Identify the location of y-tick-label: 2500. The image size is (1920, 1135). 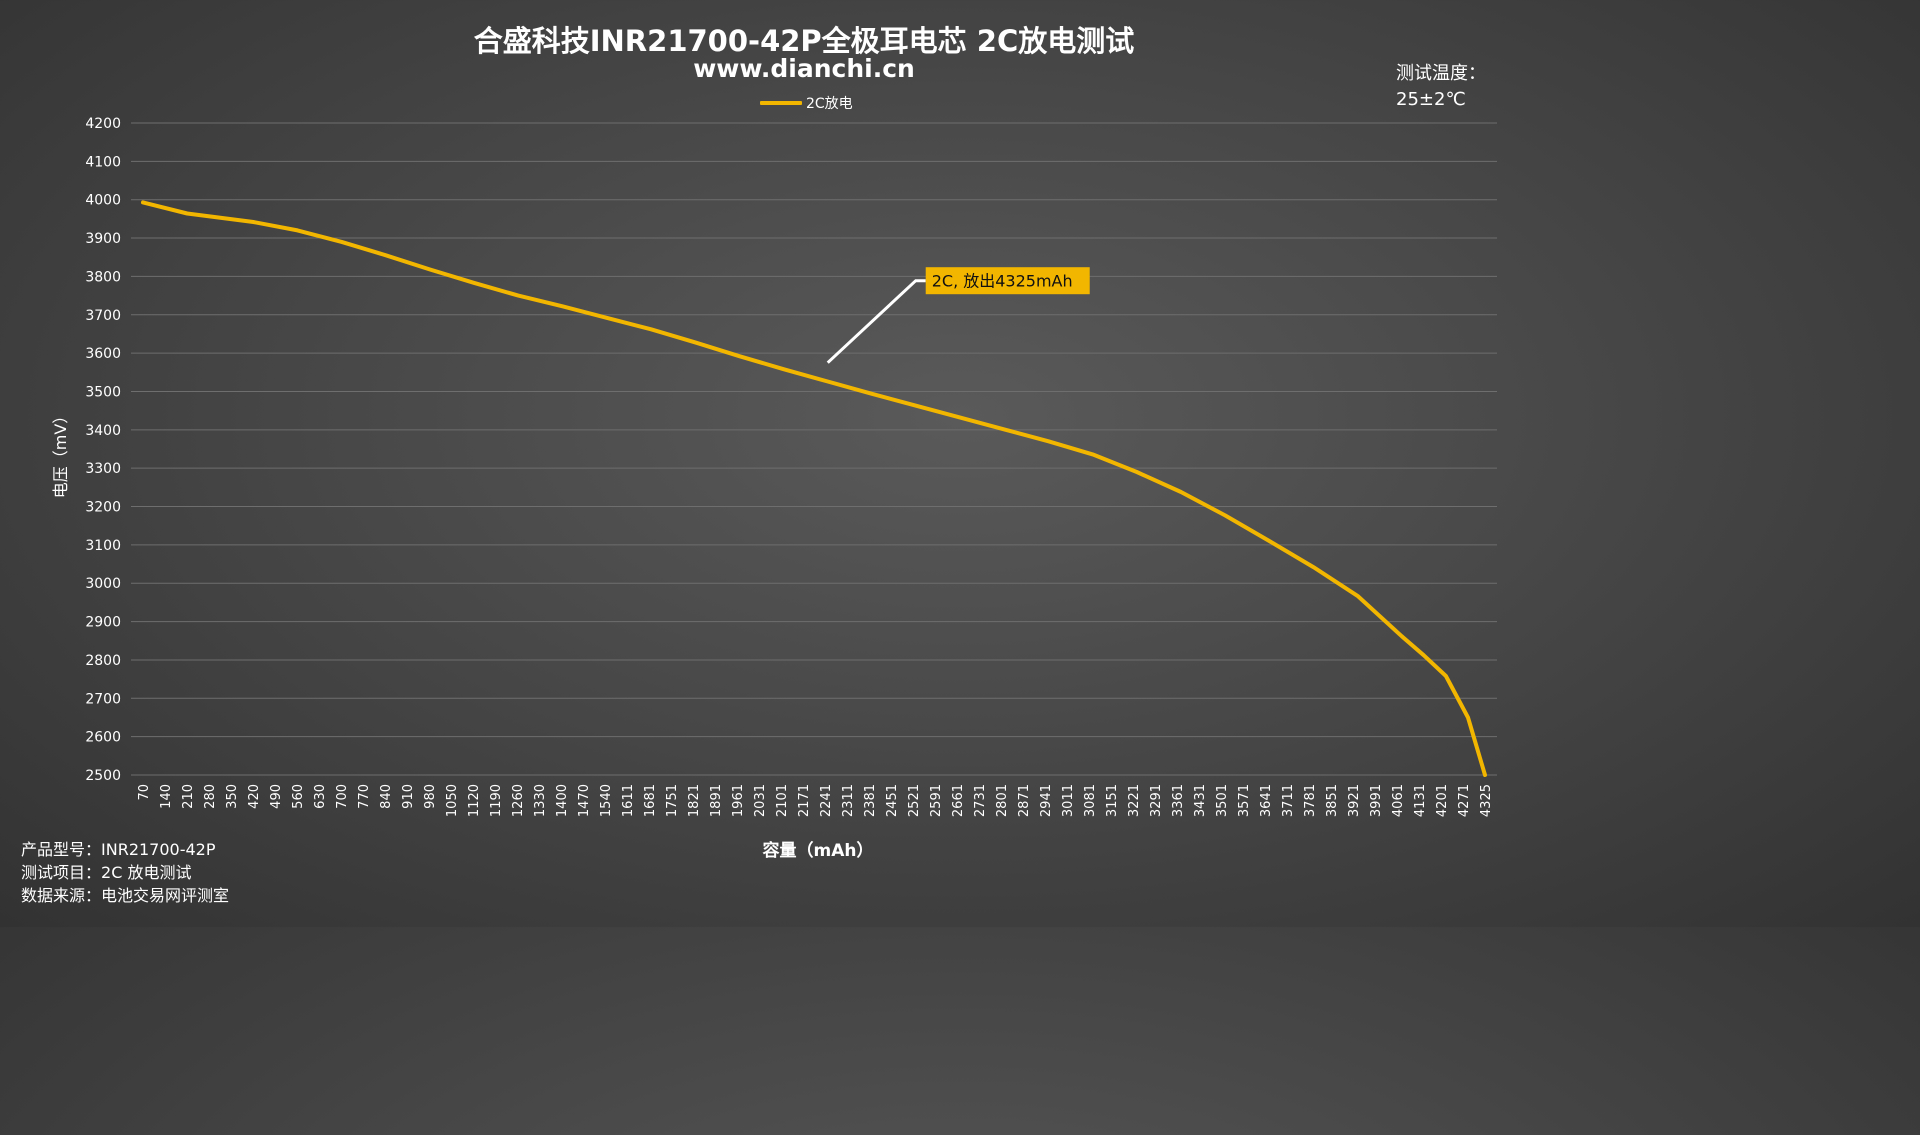
(103, 776).